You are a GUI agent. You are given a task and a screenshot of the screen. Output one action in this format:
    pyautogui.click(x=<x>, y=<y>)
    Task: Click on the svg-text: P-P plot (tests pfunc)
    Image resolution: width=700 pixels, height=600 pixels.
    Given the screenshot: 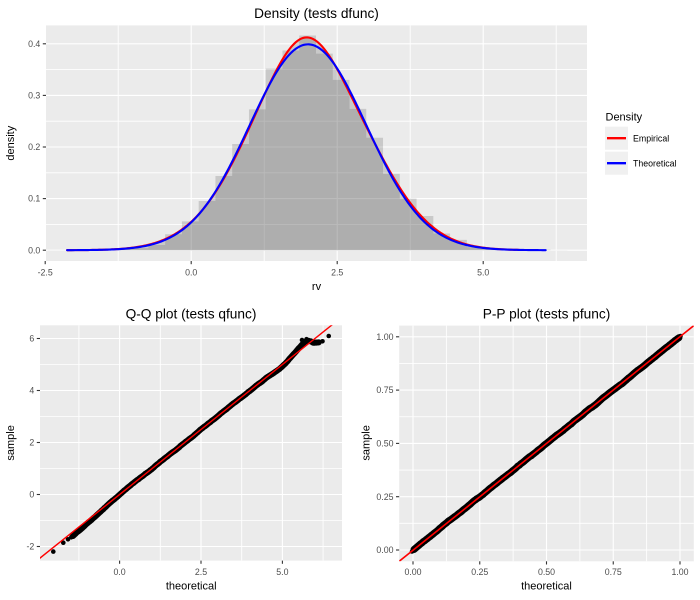 What is the action you would take?
    pyautogui.click(x=547, y=314)
    